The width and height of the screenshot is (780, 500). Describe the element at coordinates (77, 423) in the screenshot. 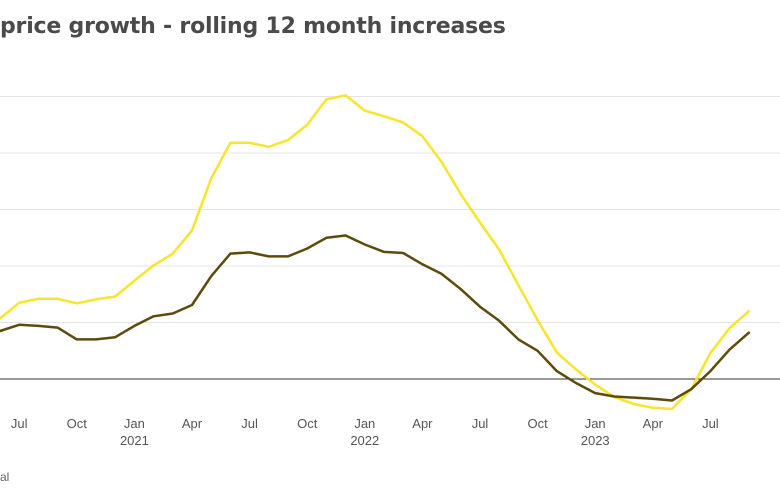

I see `x-tick-label-1: Oct` at that location.